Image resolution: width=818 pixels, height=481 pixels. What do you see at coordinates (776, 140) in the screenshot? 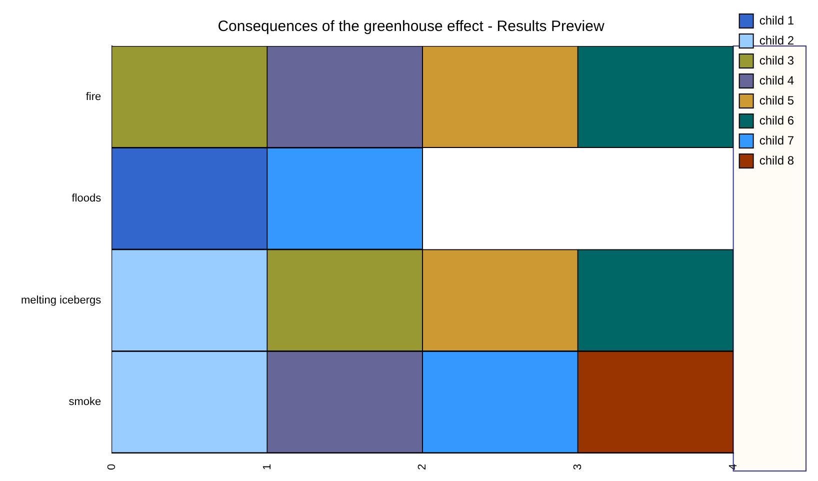
I see `legend-label: child 7` at bounding box center [776, 140].